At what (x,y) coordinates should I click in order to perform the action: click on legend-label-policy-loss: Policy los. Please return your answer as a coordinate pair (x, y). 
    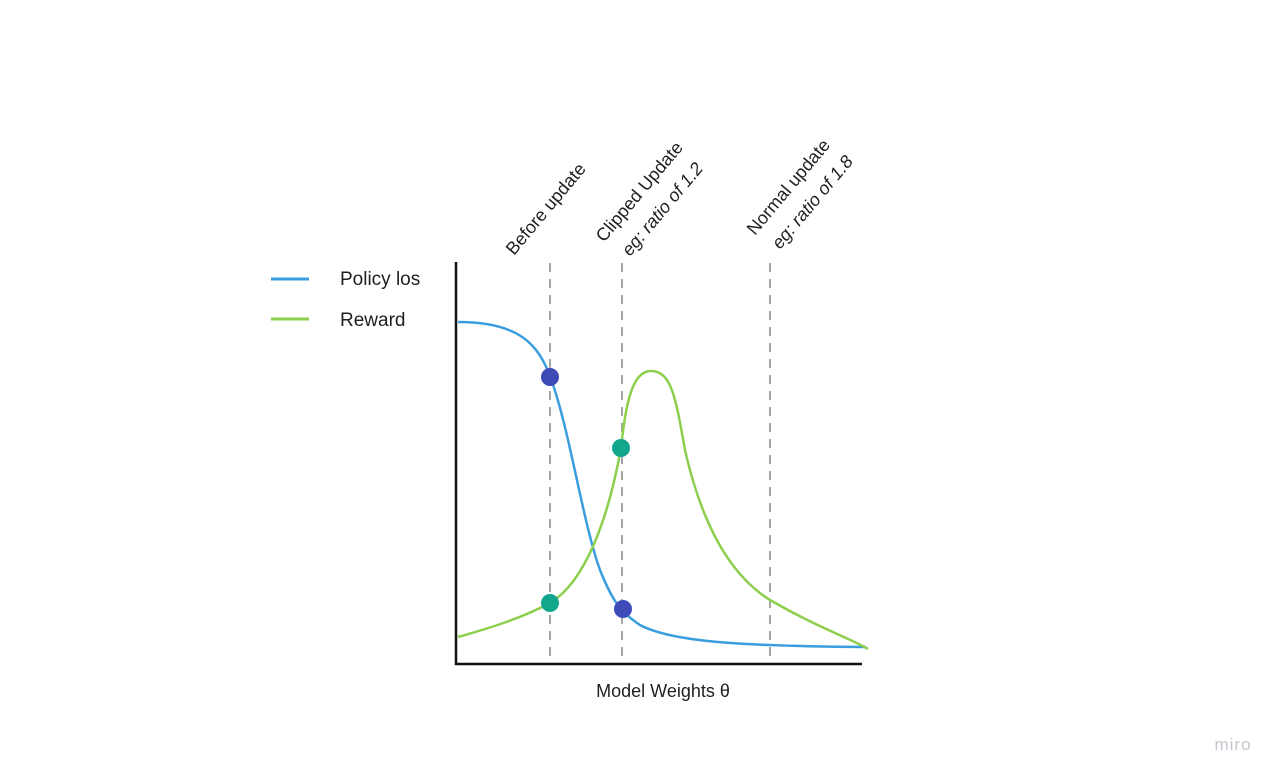
    Looking at the image, I should click on (380, 279).